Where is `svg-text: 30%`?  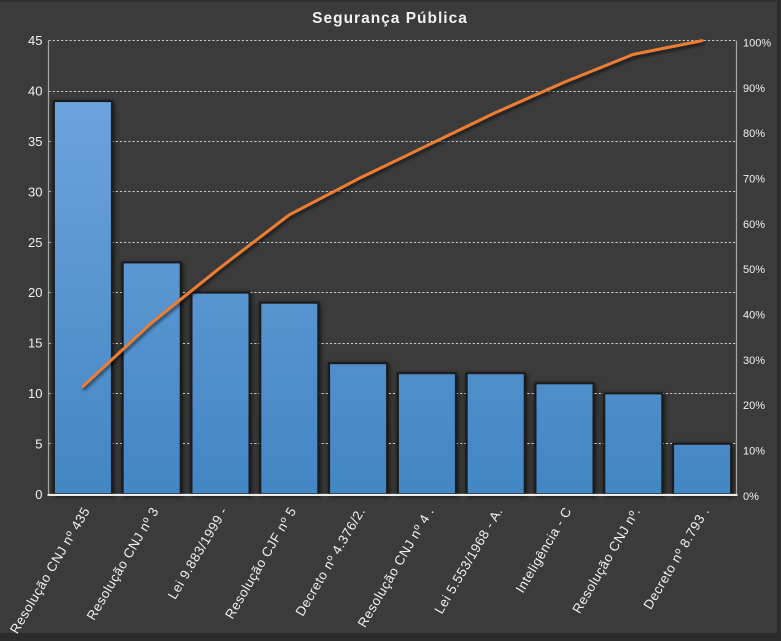 svg-text: 30% is located at coordinates (754, 361).